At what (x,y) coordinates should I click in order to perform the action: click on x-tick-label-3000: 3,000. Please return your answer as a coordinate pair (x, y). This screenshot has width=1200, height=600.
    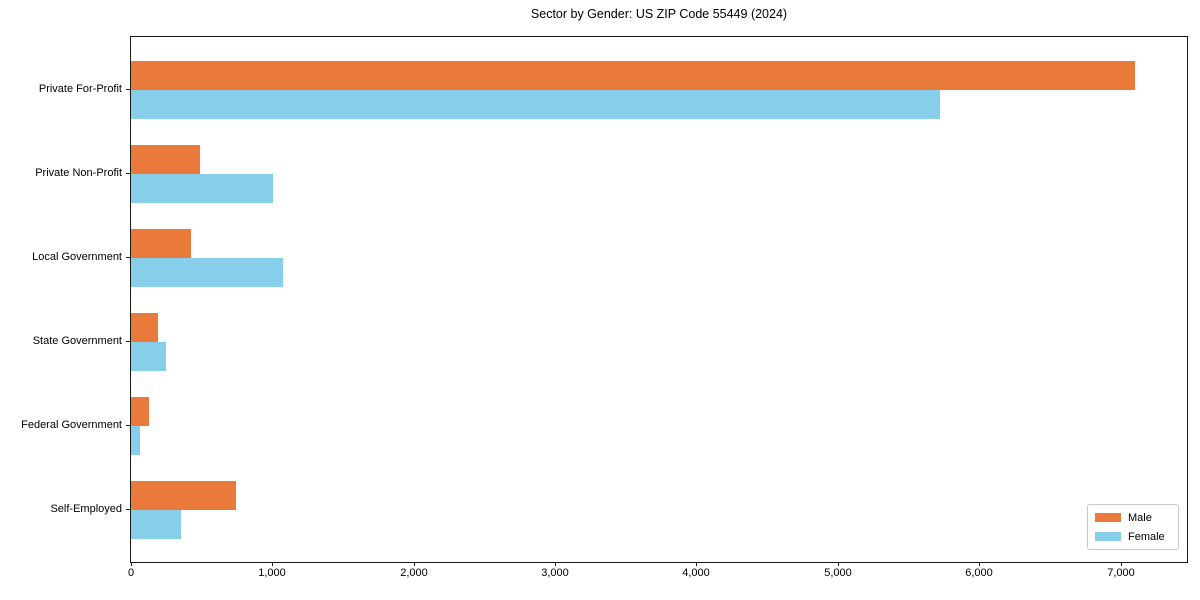
    Looking at the image, I should click on (555, 573).